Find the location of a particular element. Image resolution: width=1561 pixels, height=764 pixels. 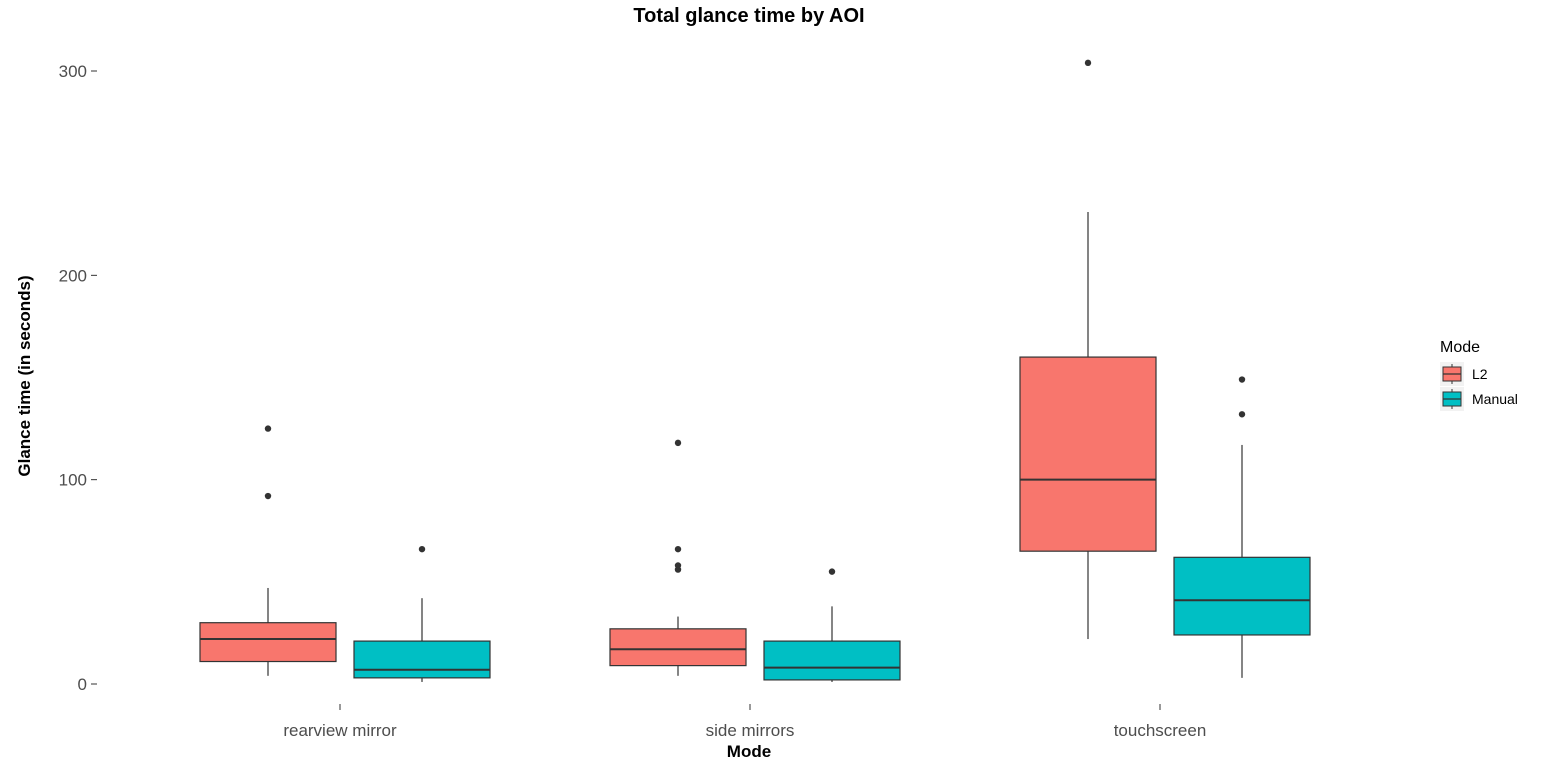

y-axis-label: Glance time (in seconds) is located at coordinates (24, 375).